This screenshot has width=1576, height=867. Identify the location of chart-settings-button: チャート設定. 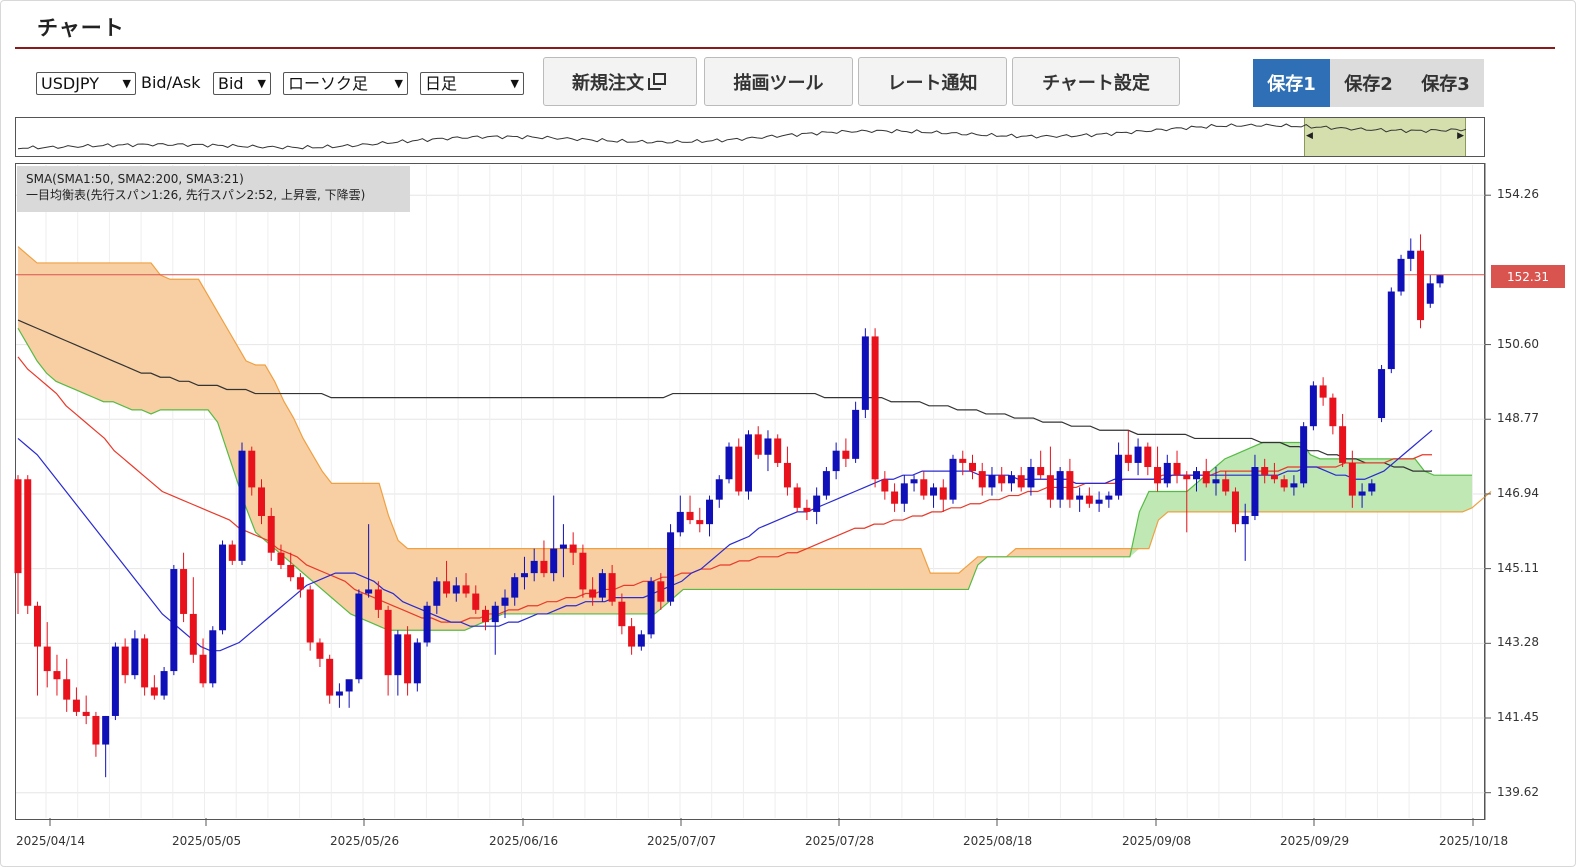
(1096, 81).